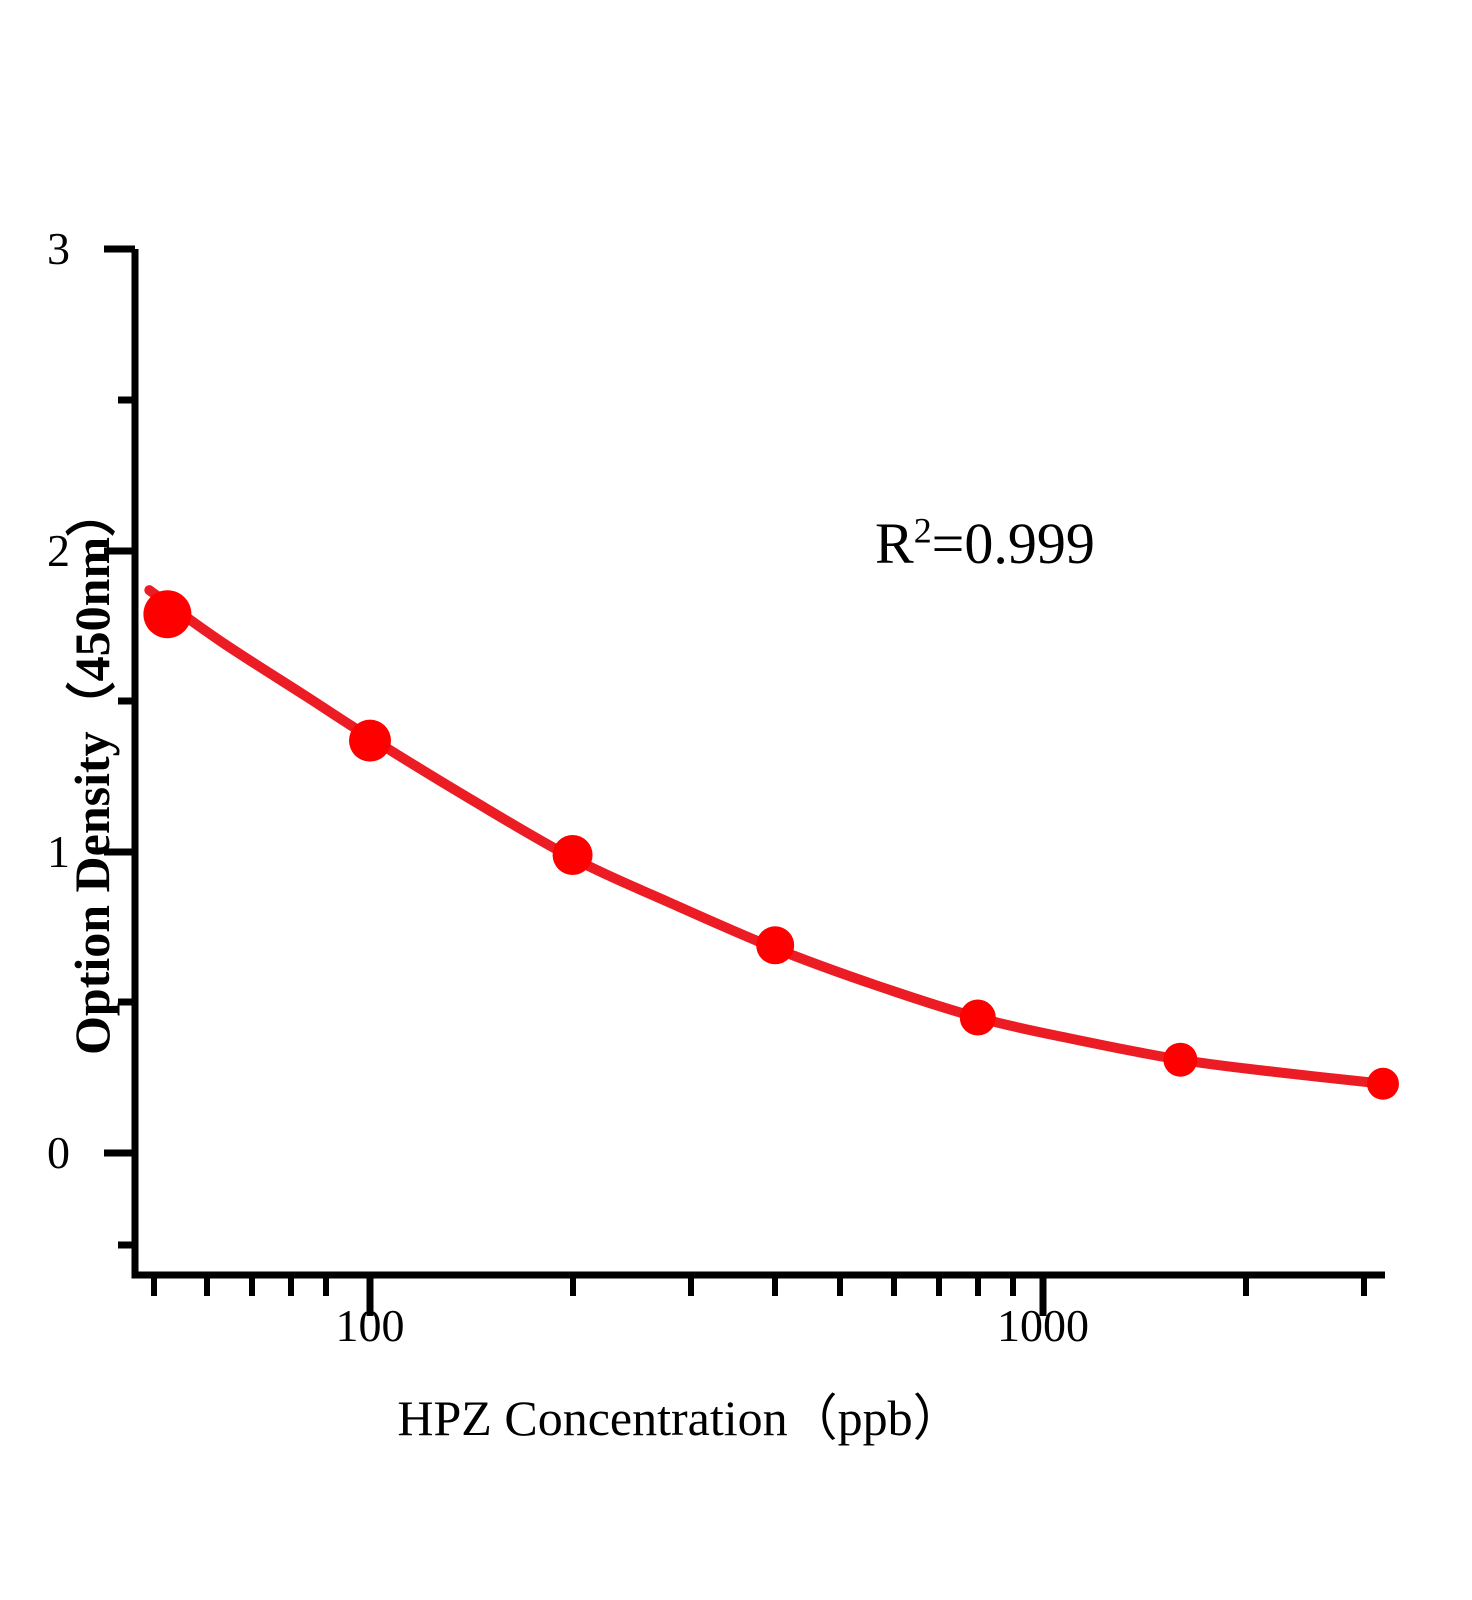  I want to click on x-major-ticks, so click(706, 1295).